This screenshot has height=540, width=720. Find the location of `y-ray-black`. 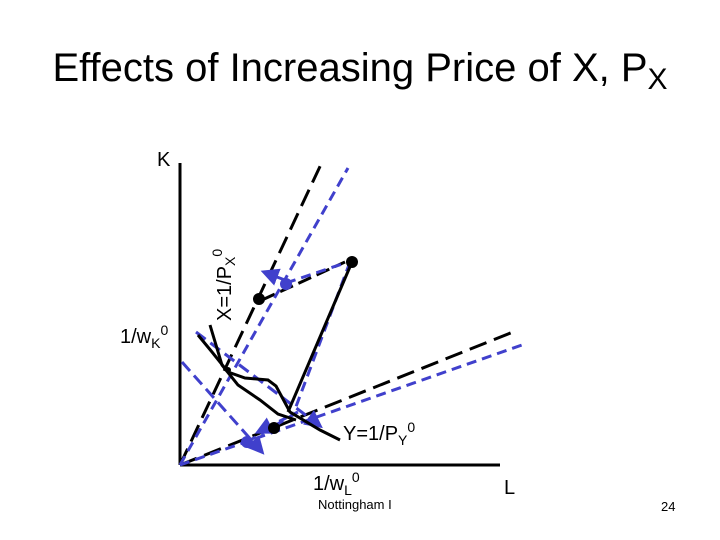

y-ray-black is located at coordinates (349, 397).